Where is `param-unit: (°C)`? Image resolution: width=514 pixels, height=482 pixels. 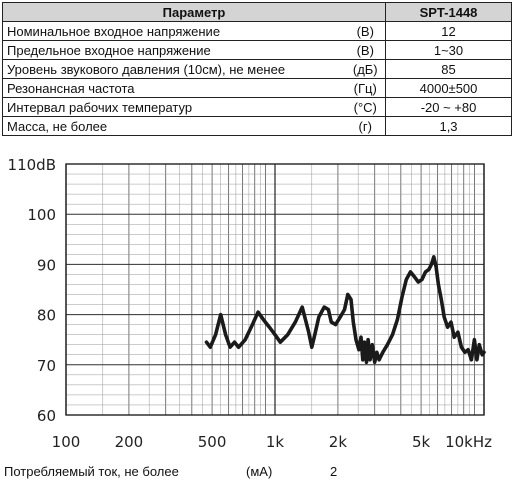 param-unit: (°C) is located at coordinates (366, 107).